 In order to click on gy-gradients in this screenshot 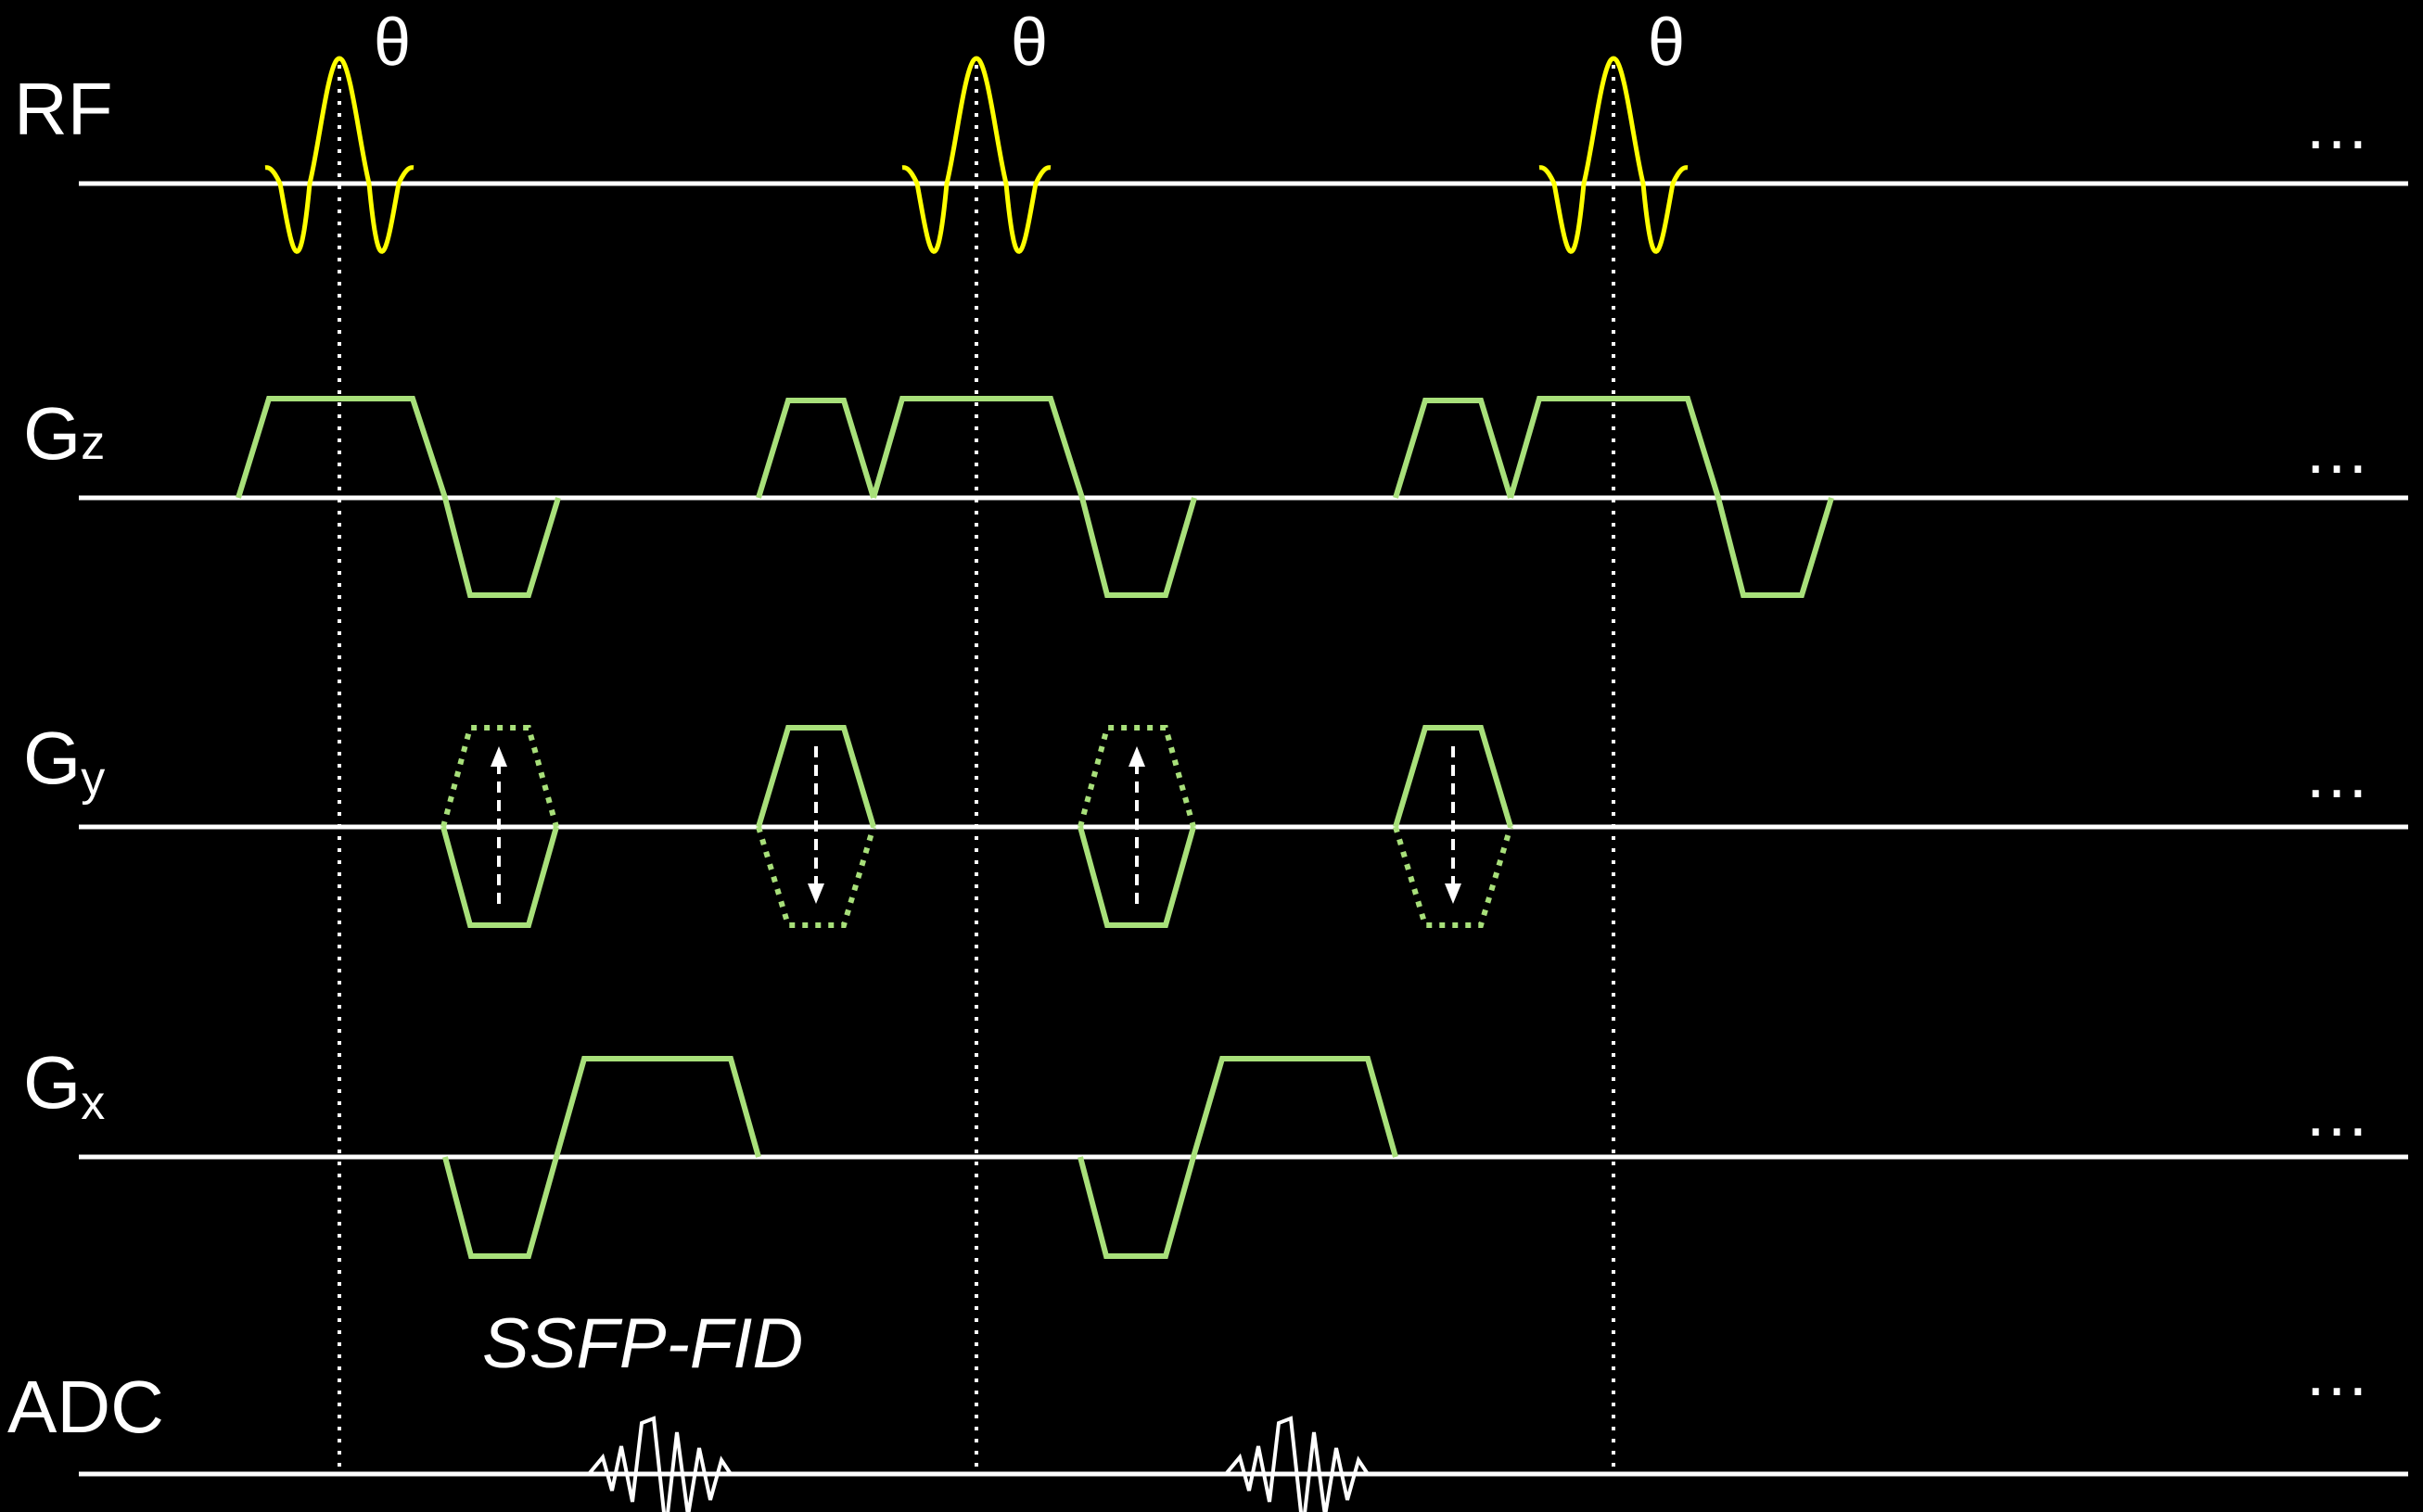, I will do `click(976, 826)`.